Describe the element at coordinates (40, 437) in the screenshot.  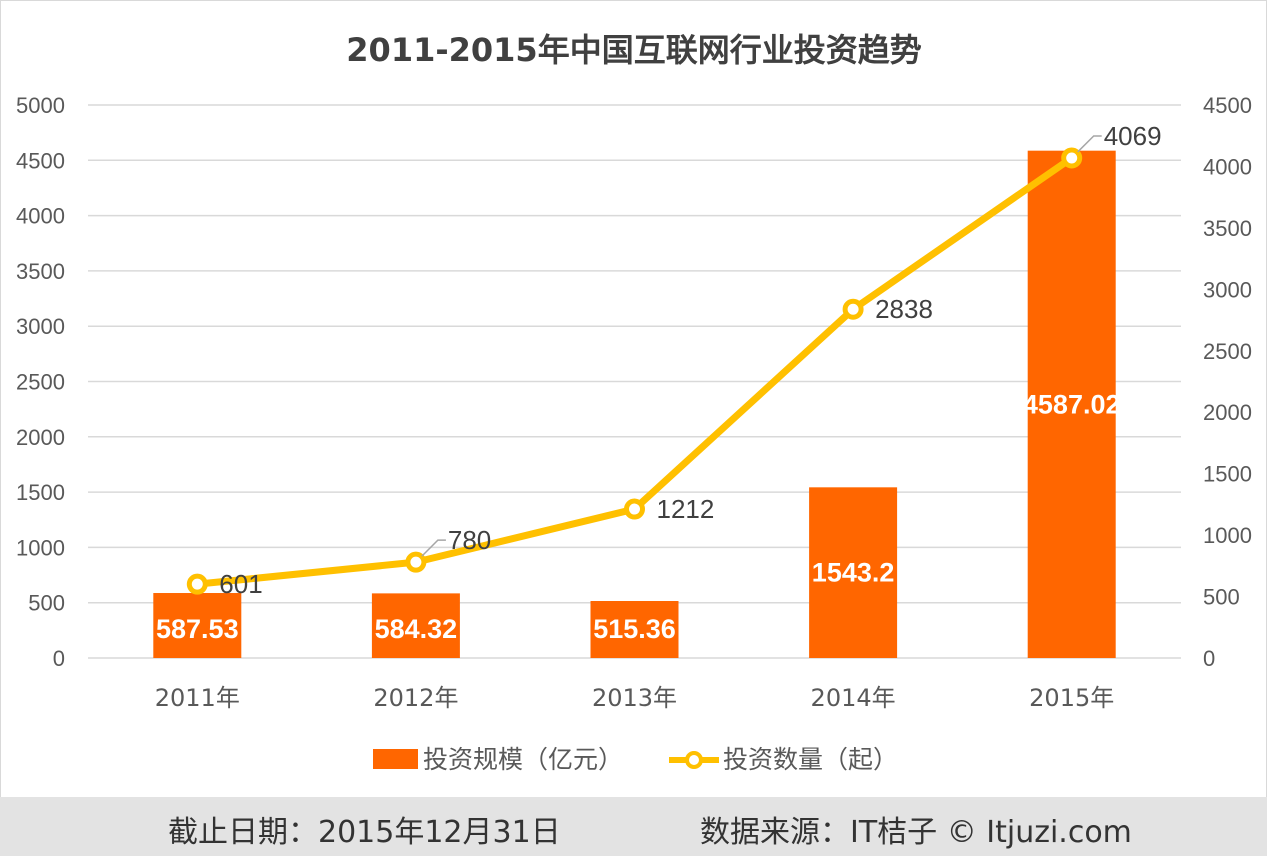
I see `left-tick-label: 2000` at that location.